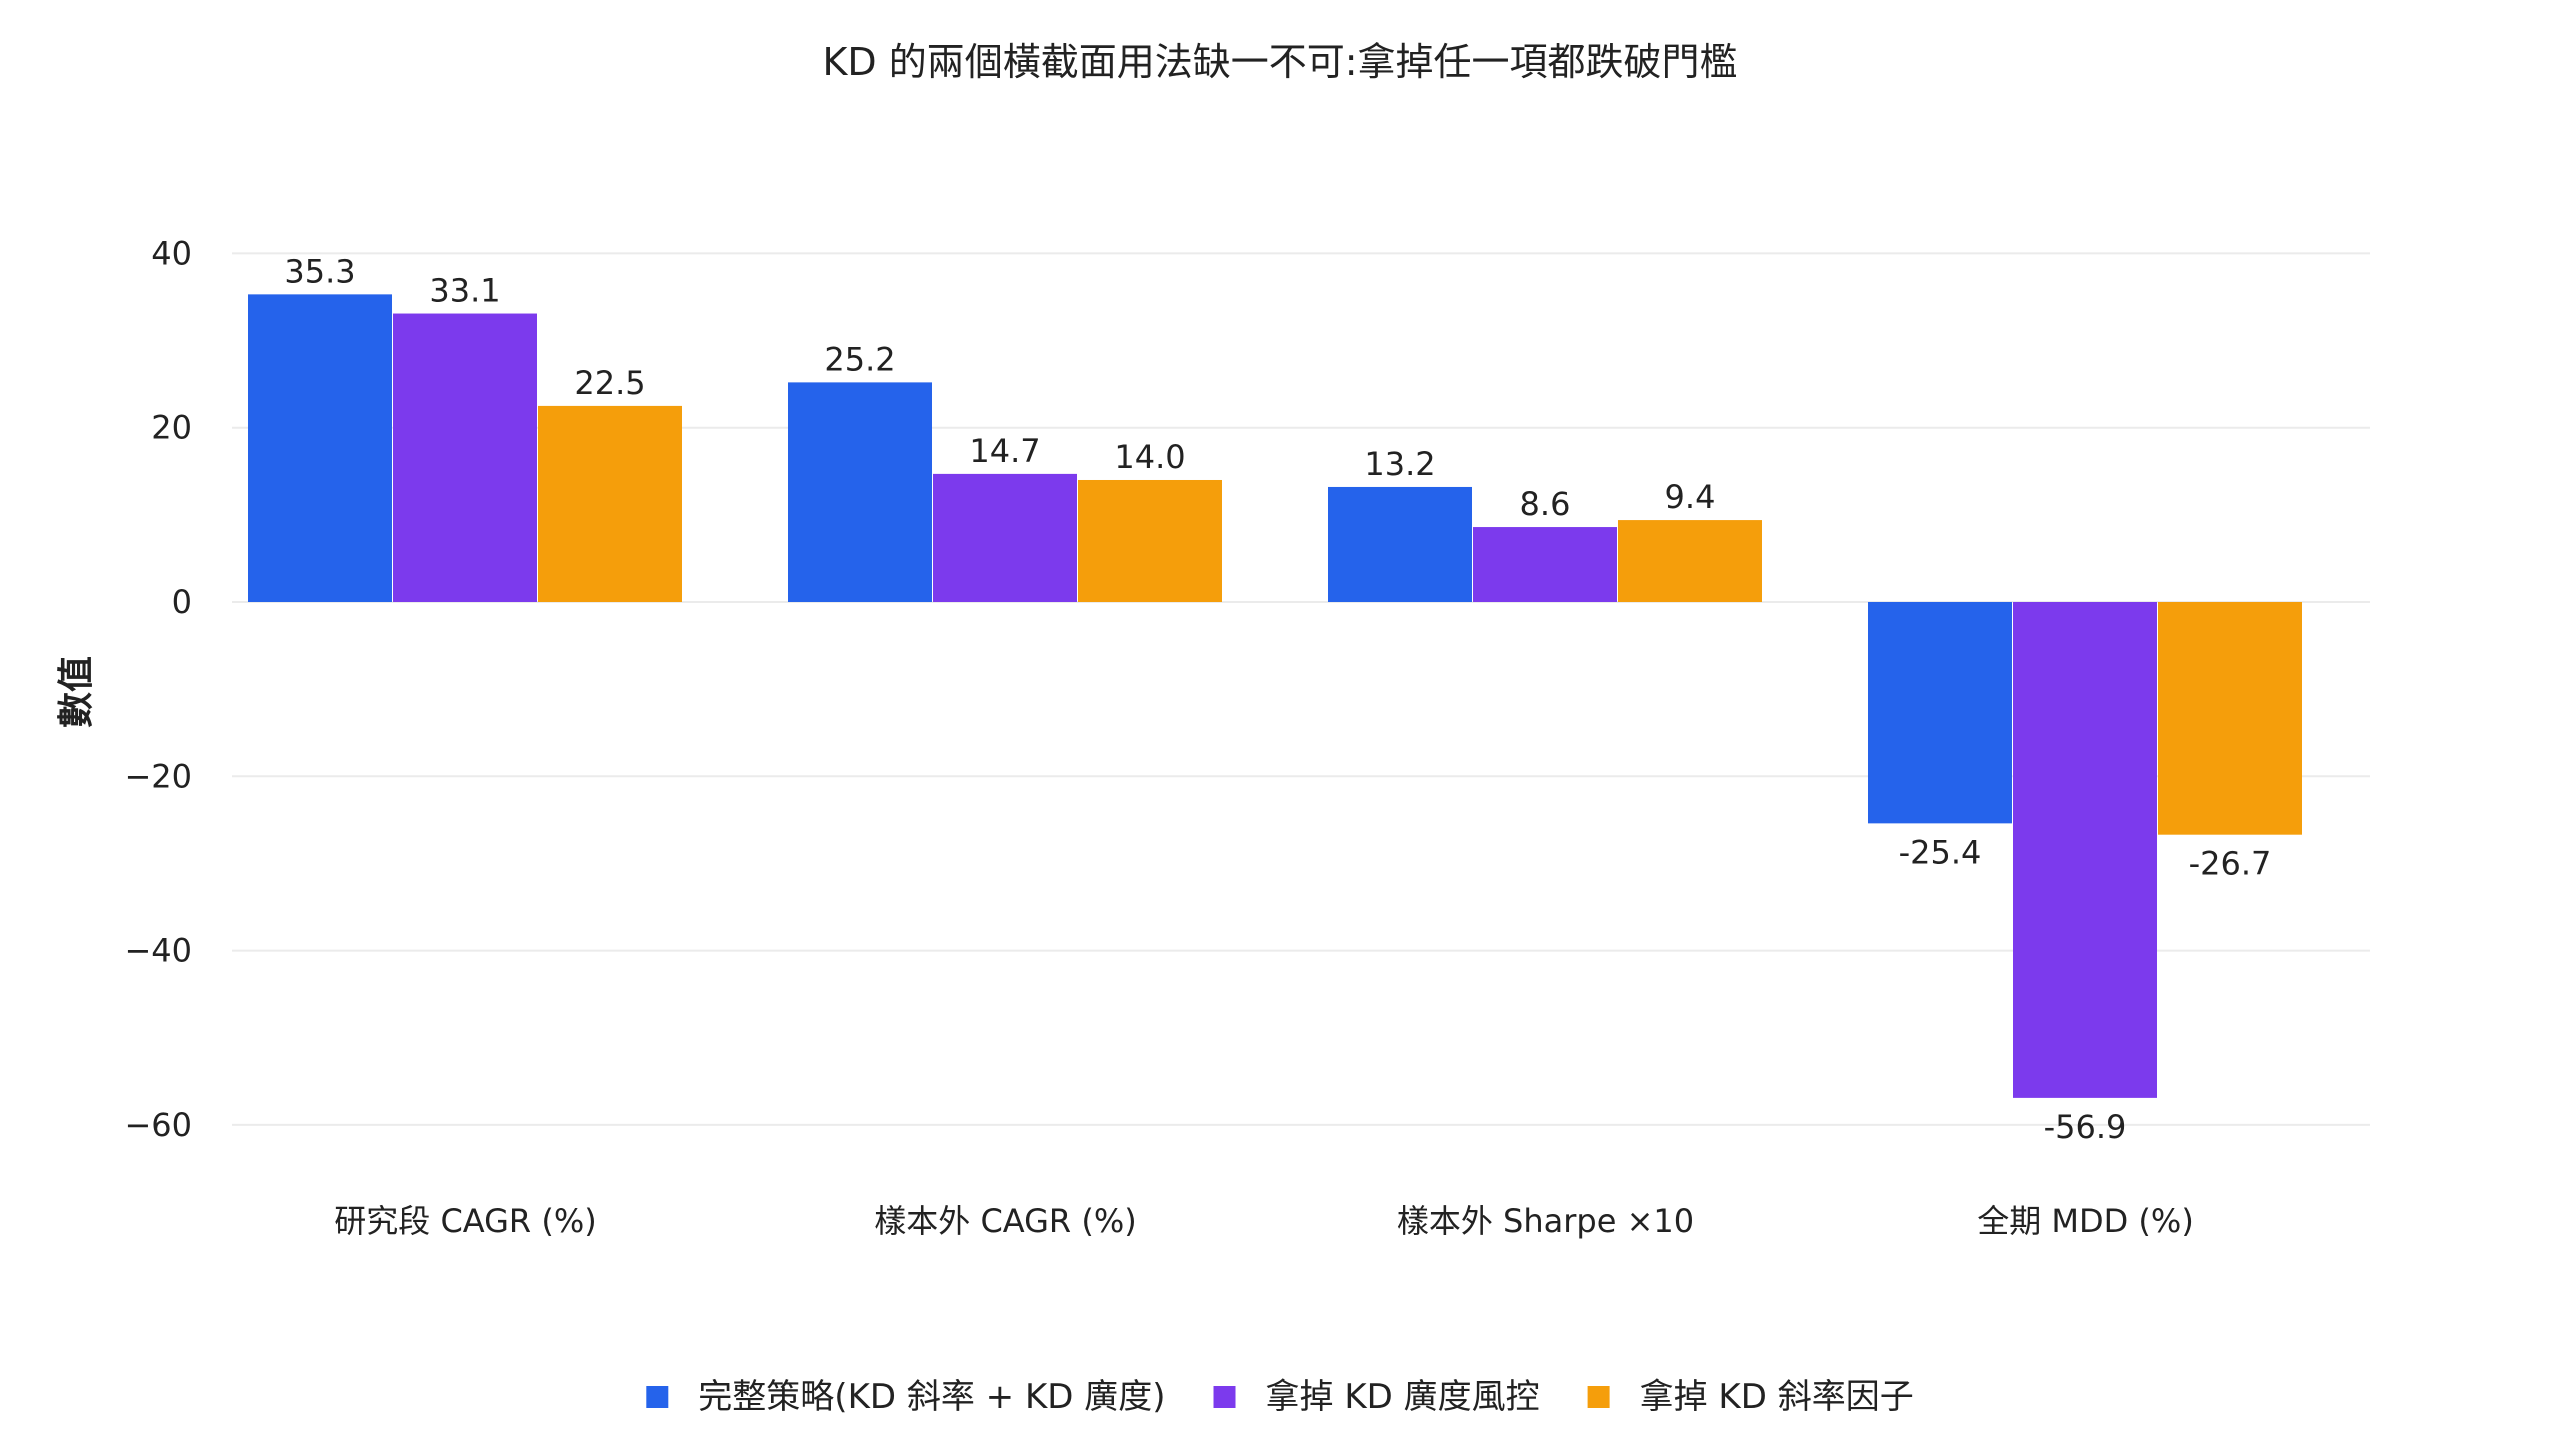 The image size is (2560, 1440). Describe the element at coordinates (158, 689) in the screenshot. I see `y-axis-ticks: 40 20 0 −20 −40 −60` at that location.